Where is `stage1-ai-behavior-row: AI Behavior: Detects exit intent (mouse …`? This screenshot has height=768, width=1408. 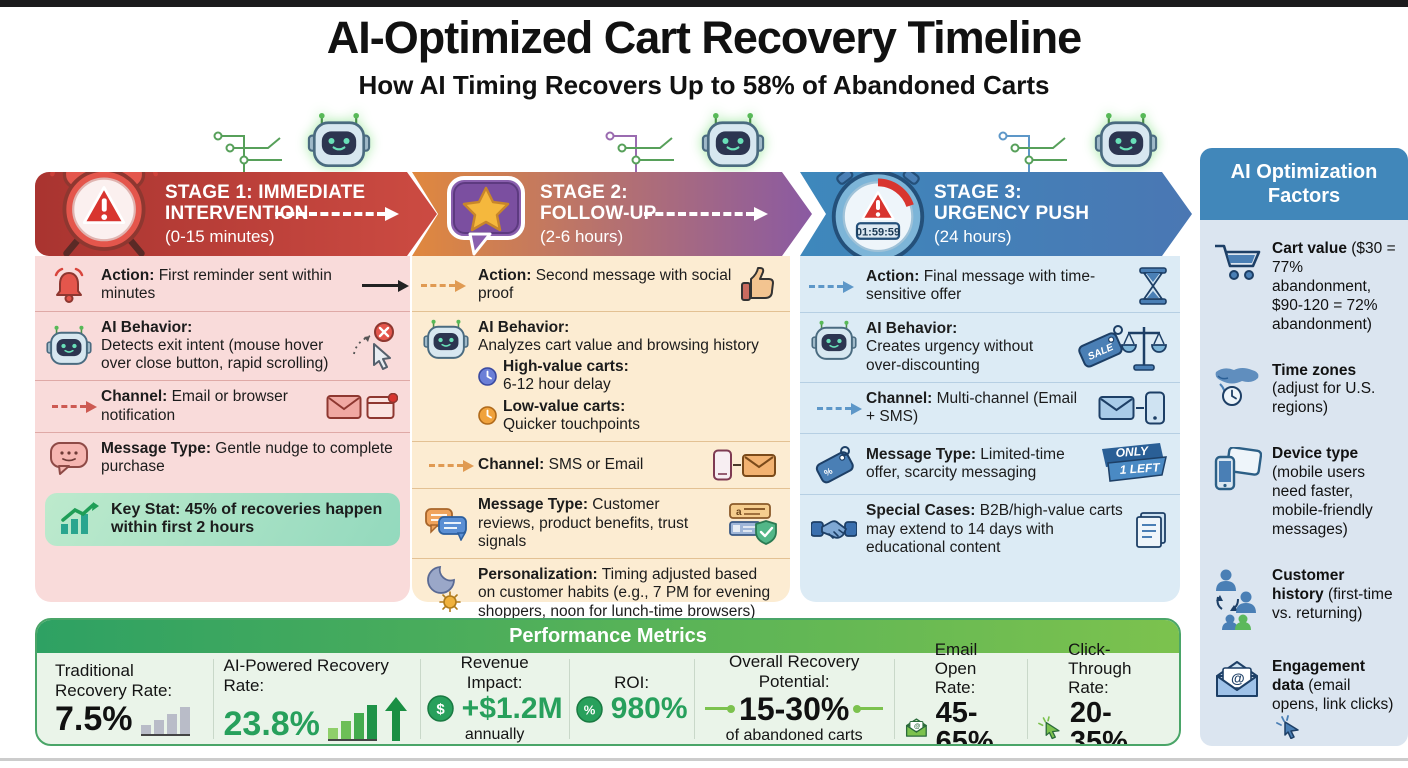 stage1-ai-behavior-row: AI Behavior: Detects exit intent (mouse … is located at coordinates (222, 347).